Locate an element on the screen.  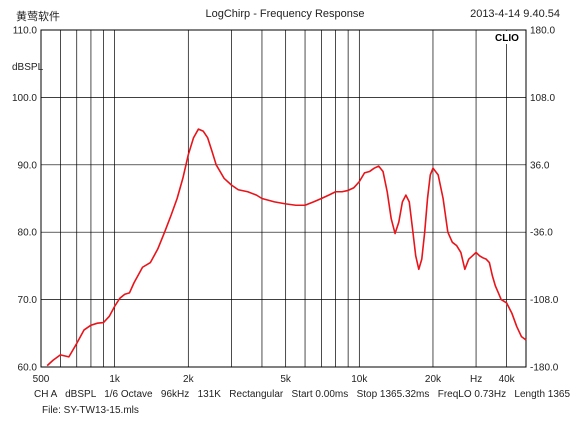
y-axis-label: dBSPL is located at coordinates (28, 67).